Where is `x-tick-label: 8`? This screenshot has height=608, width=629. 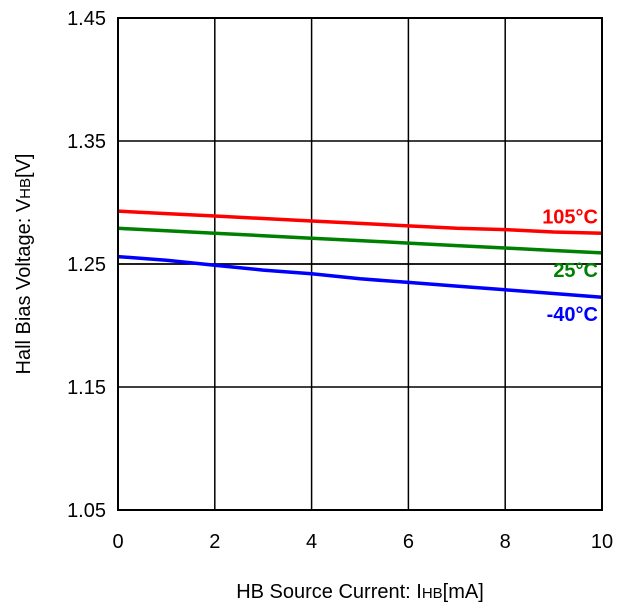 x-tick-label: 8 is located at coordinates (505, 542).